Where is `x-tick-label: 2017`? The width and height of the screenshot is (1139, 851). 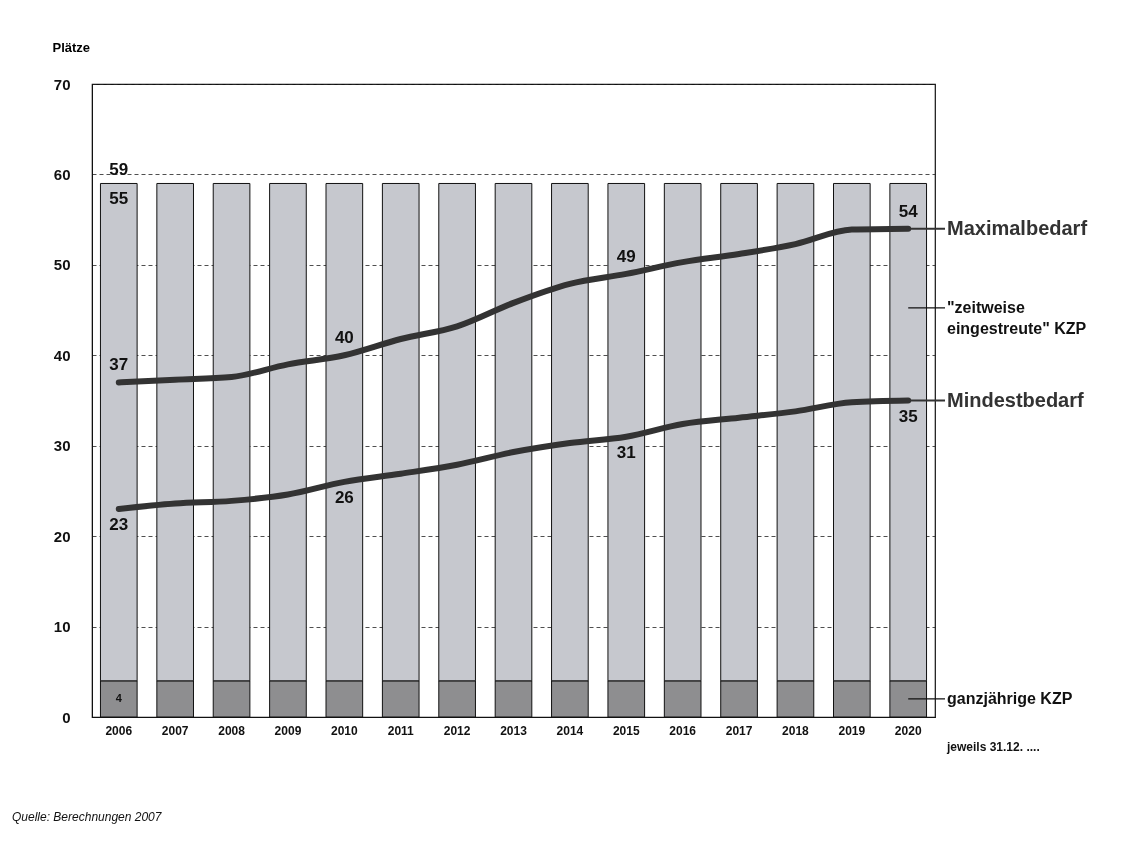 x-tick-label: 2017 is located at coordinates (739, 730).